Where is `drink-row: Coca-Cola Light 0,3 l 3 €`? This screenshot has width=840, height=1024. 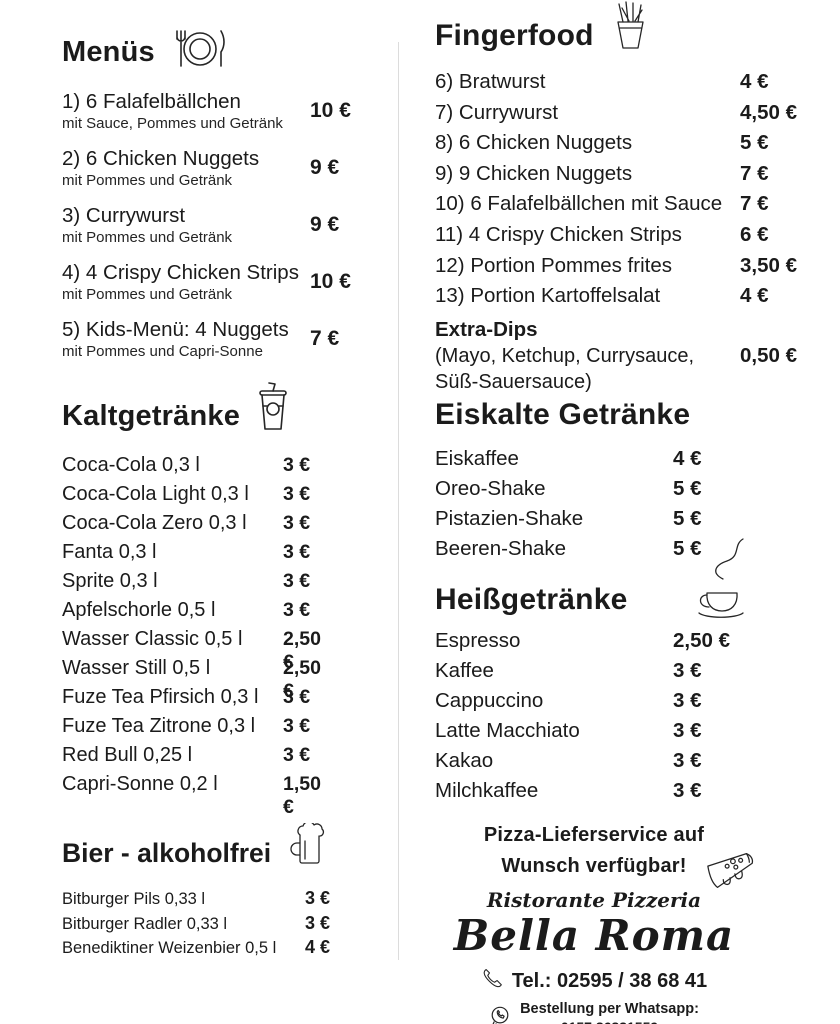 drink-row: Coca-Cola Light 0,3 l 3 € is located at coordinates (196, 497).